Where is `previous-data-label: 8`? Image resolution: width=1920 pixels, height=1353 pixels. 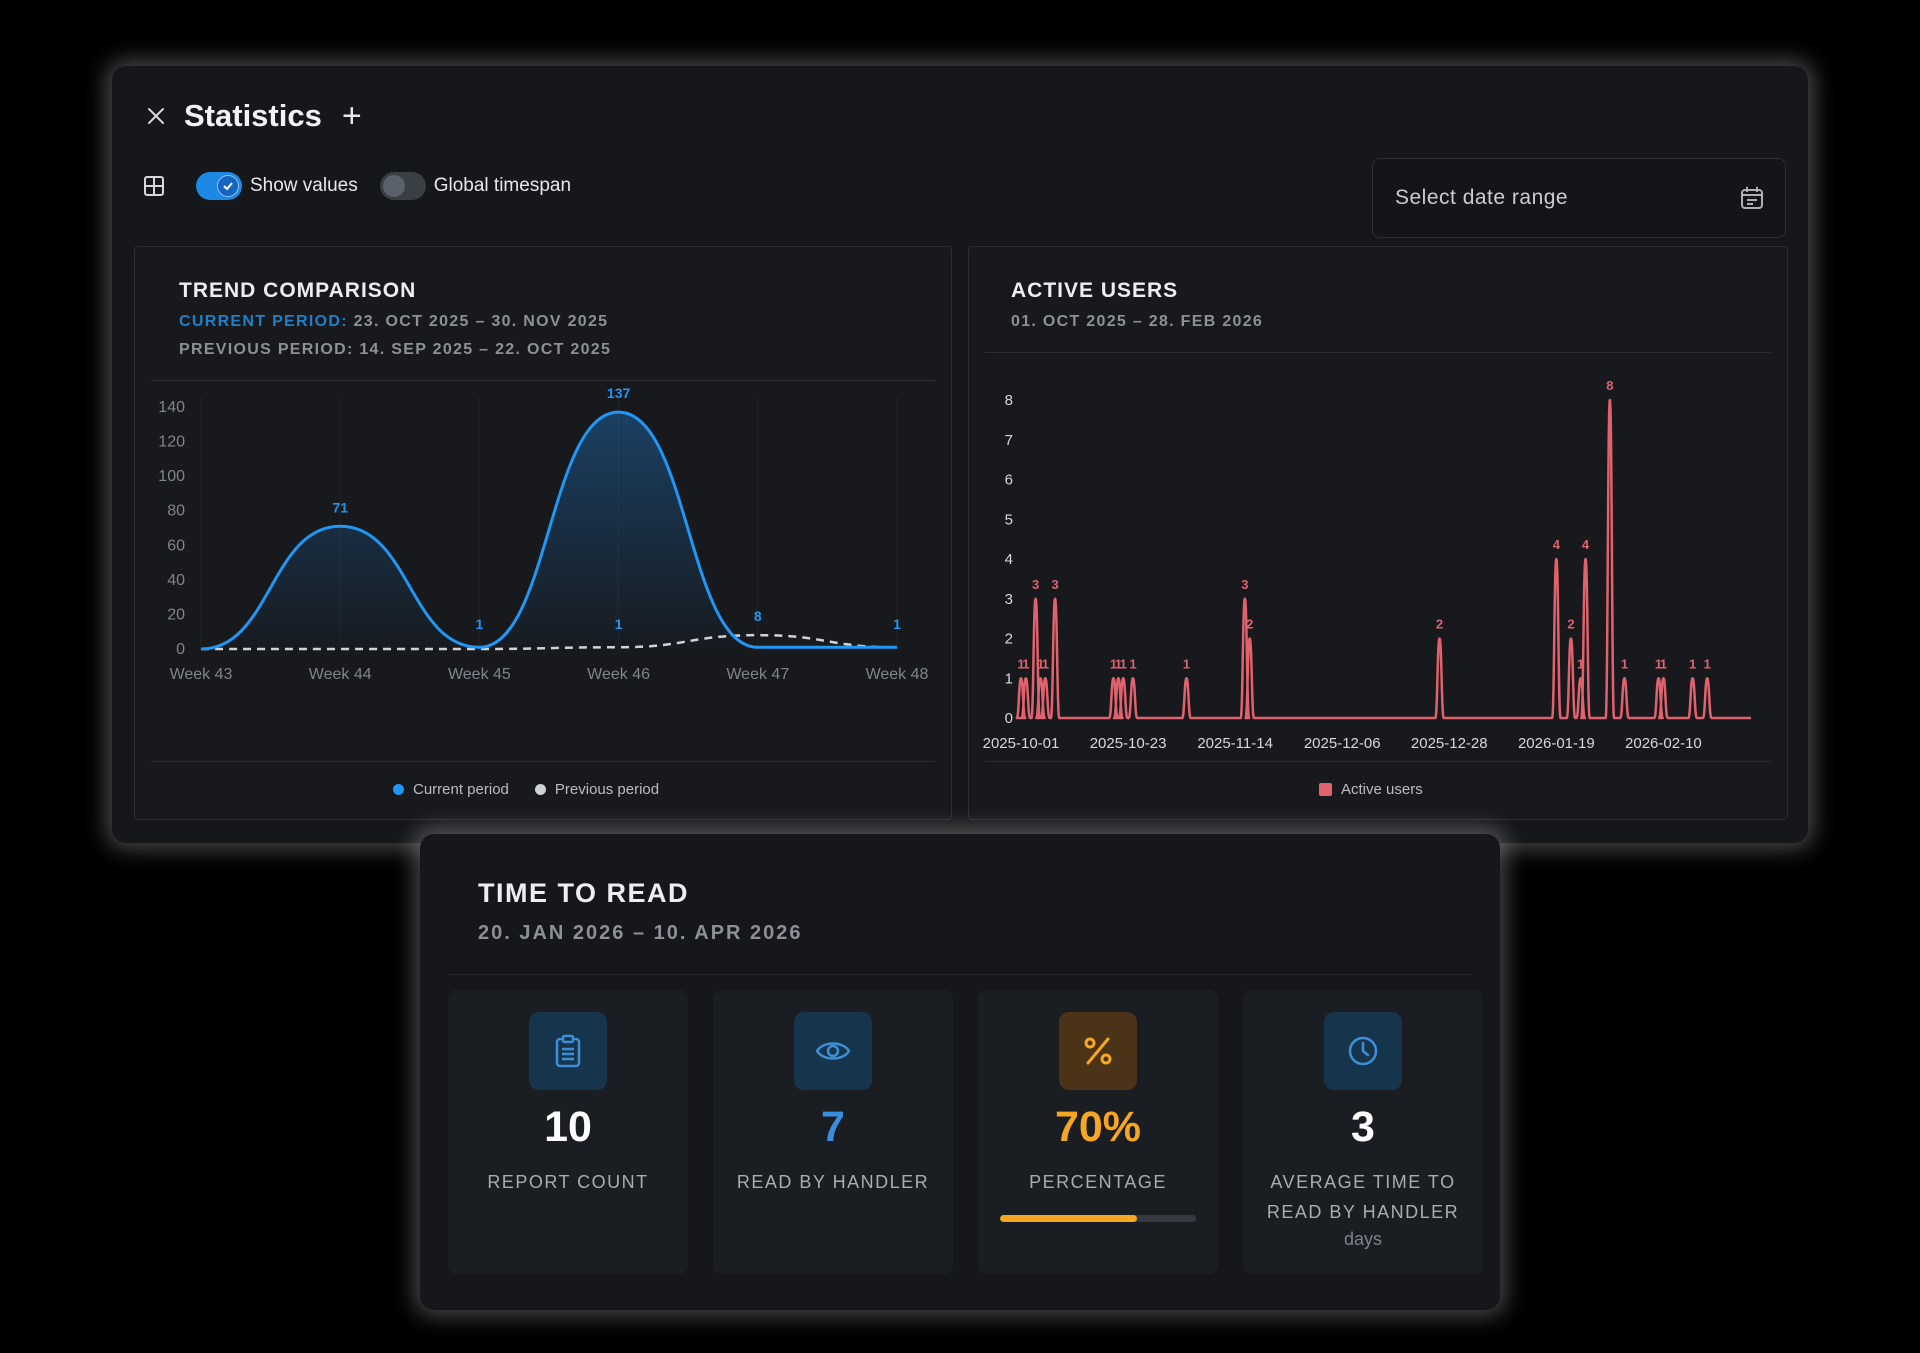
previous-data-label: 8 is located at coordinates (758, 616).